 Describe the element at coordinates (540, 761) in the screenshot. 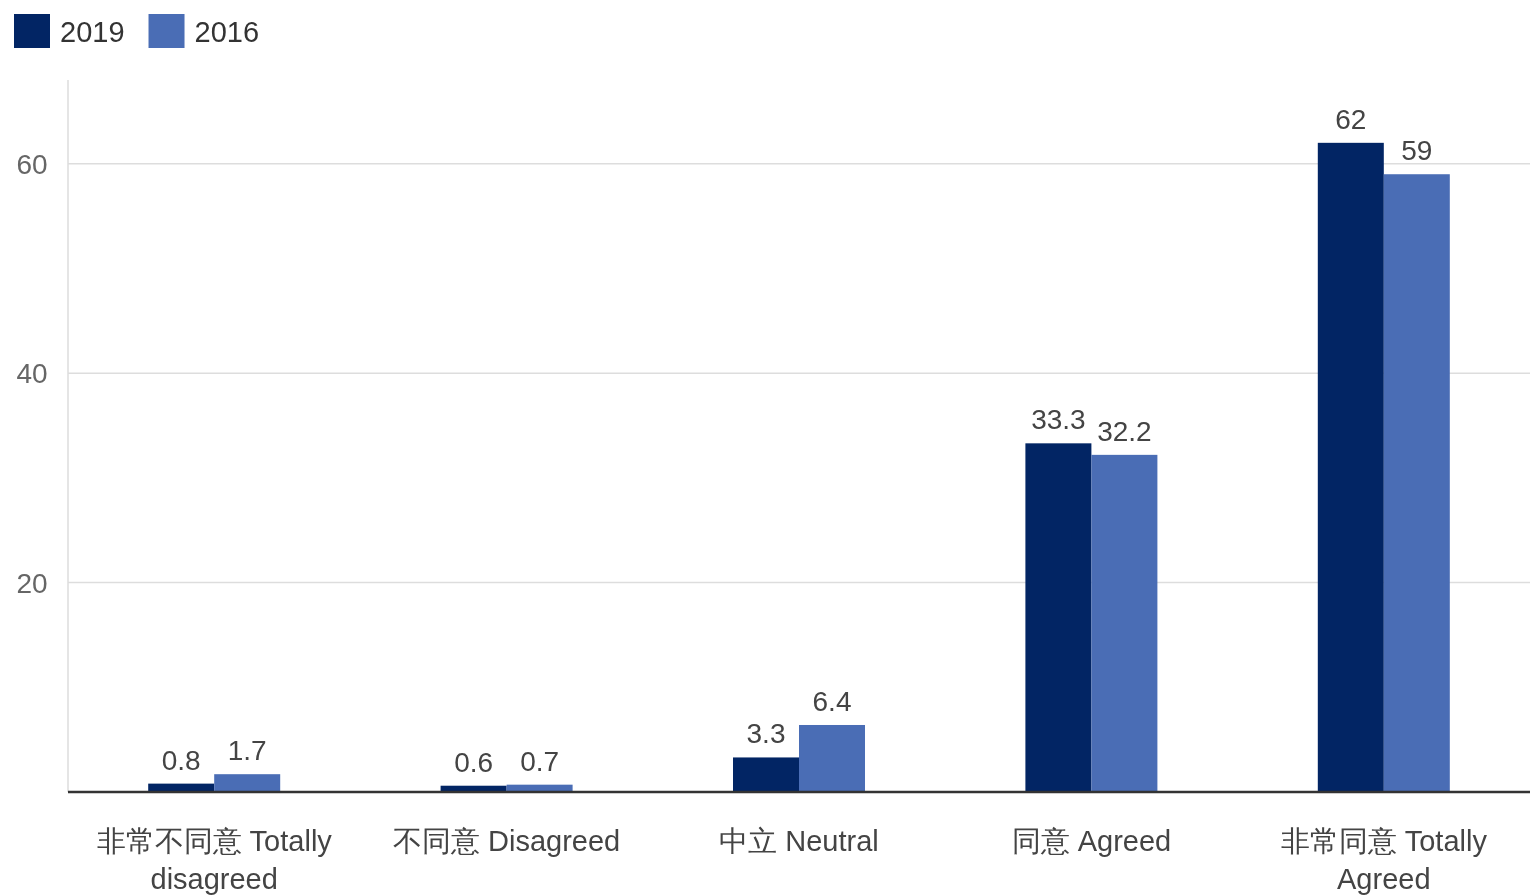

I see `data-label: 0.7` at that location.